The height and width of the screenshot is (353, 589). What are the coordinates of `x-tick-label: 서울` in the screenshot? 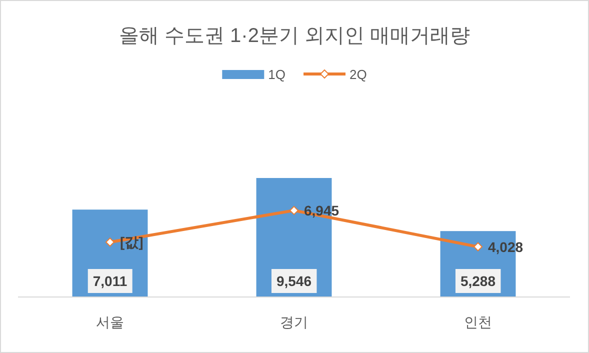 It's located at (110, 322).